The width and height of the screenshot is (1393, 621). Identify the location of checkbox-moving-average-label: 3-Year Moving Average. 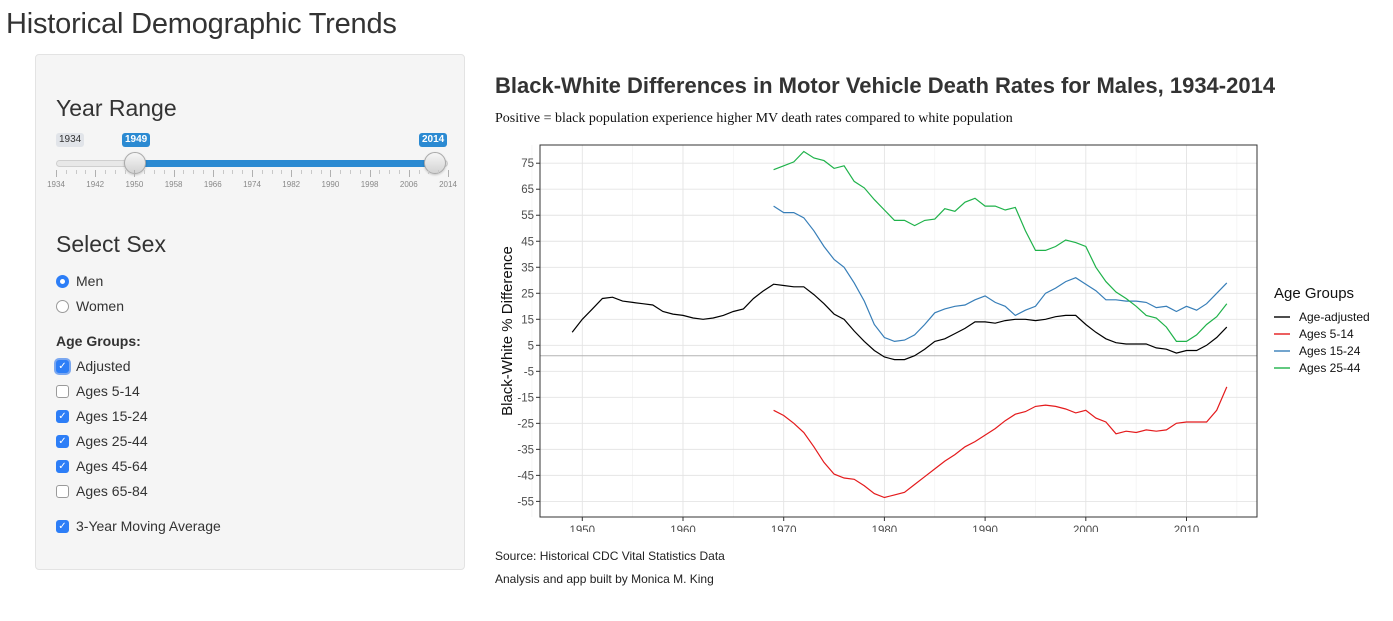
(148, 526).